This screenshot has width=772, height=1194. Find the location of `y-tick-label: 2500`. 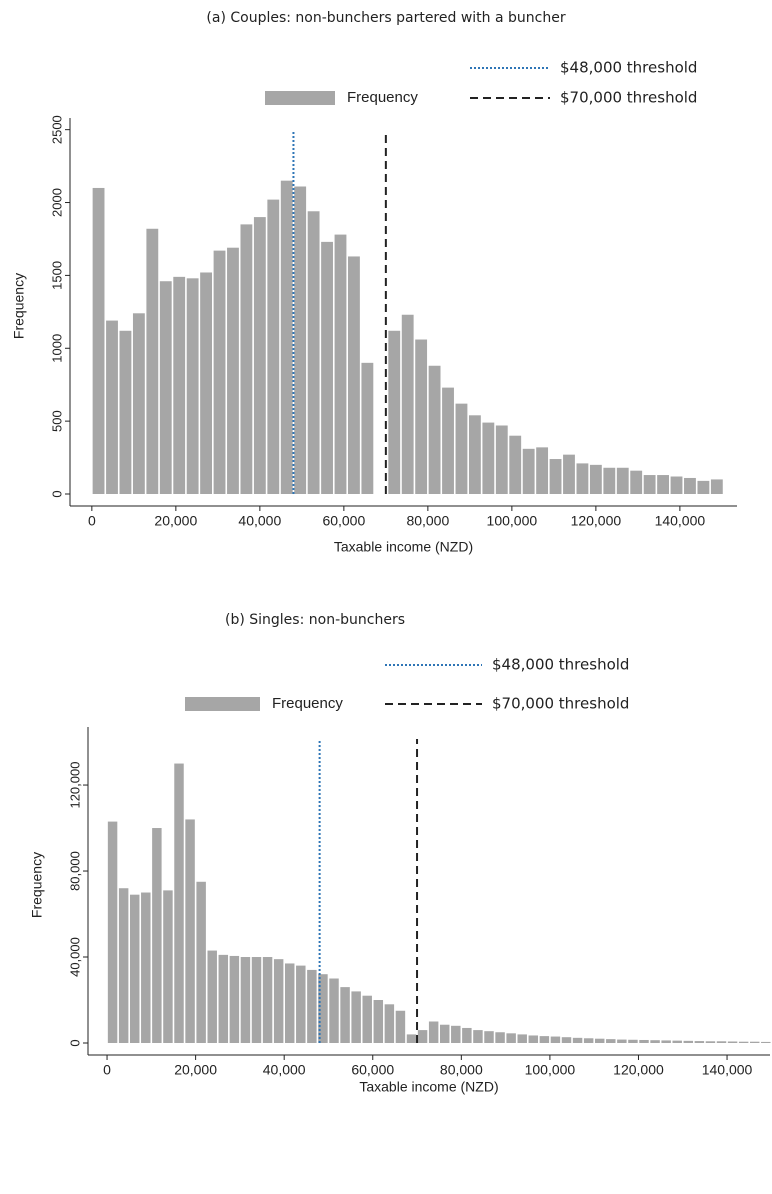

y-tick-label: 2500 is located at coordinates (56, 129).